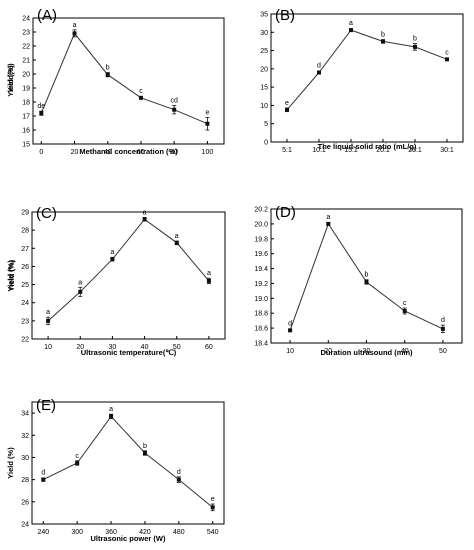  I want to click on y-tick-label: 0, so click(266, 143).